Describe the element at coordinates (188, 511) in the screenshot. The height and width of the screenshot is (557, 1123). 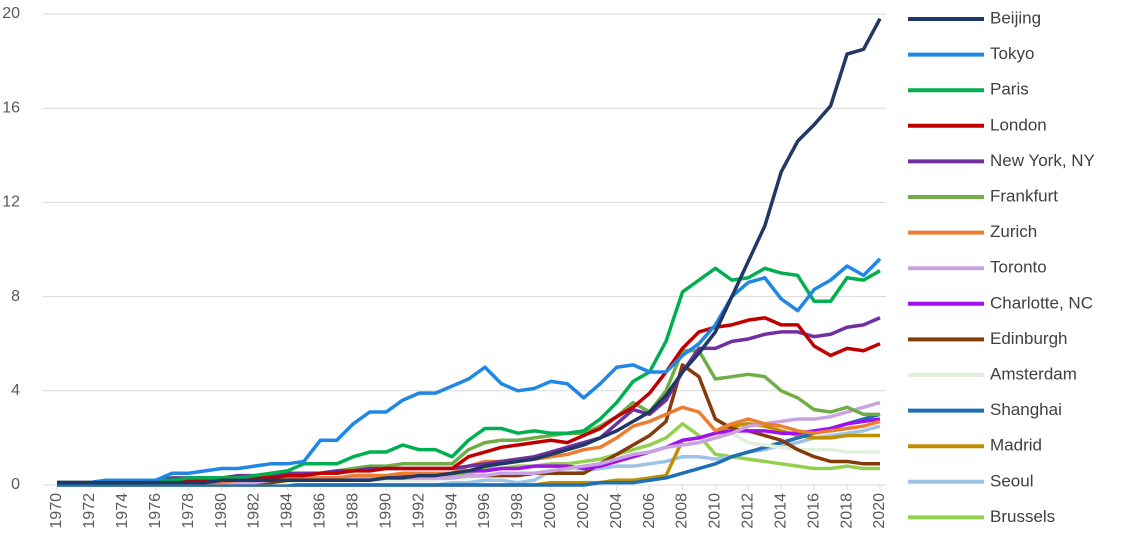
I see `x-tick-label: 1978` at that location.